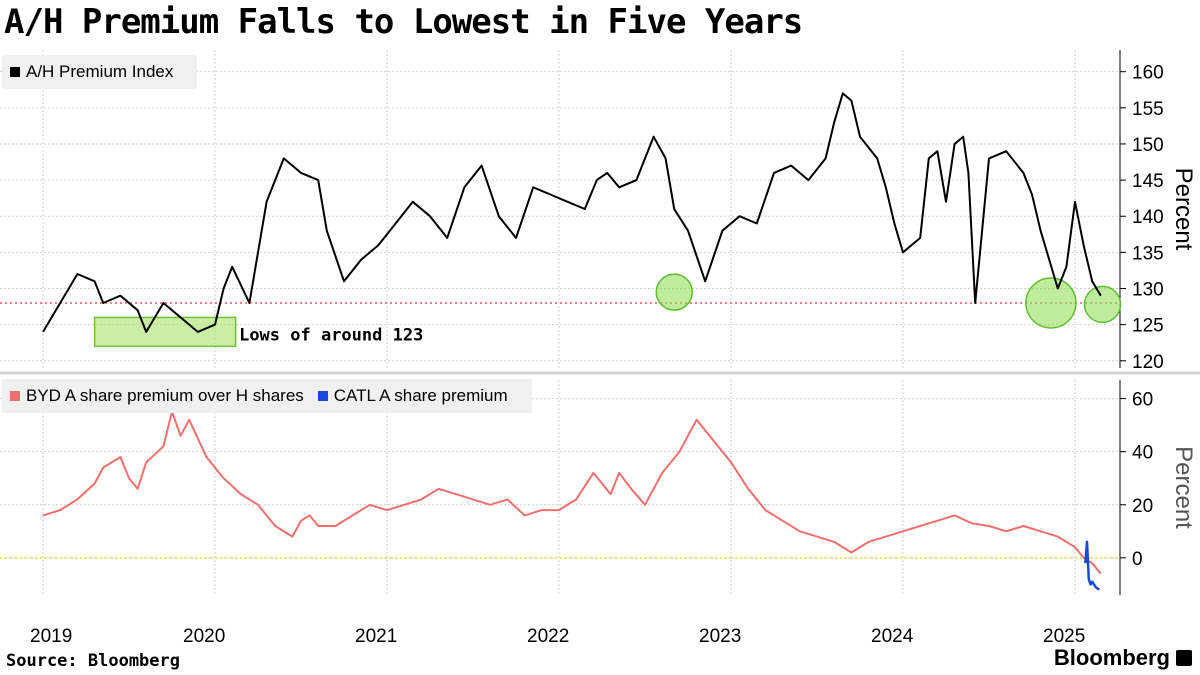 The image size is (1200, 675). I want to click on legend-item-byd: BYD A share premium over H shares, so click(157, 396).